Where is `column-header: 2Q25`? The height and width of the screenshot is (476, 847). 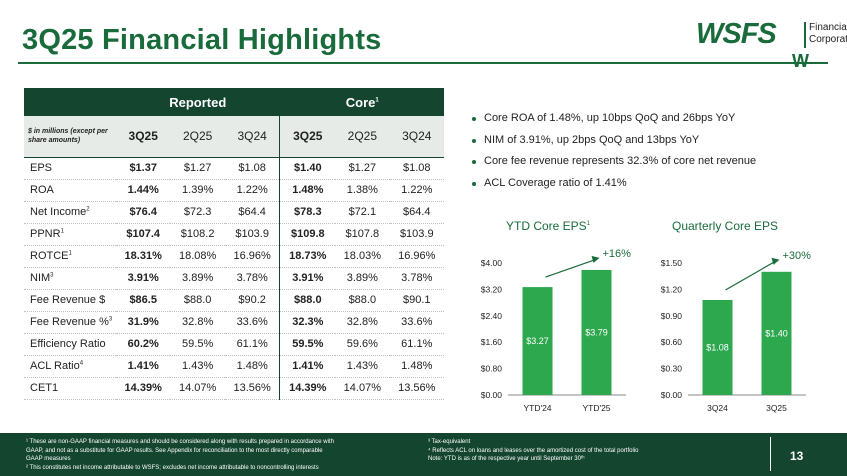
column-header: 2Q25 is located at coordinates (362, 137).